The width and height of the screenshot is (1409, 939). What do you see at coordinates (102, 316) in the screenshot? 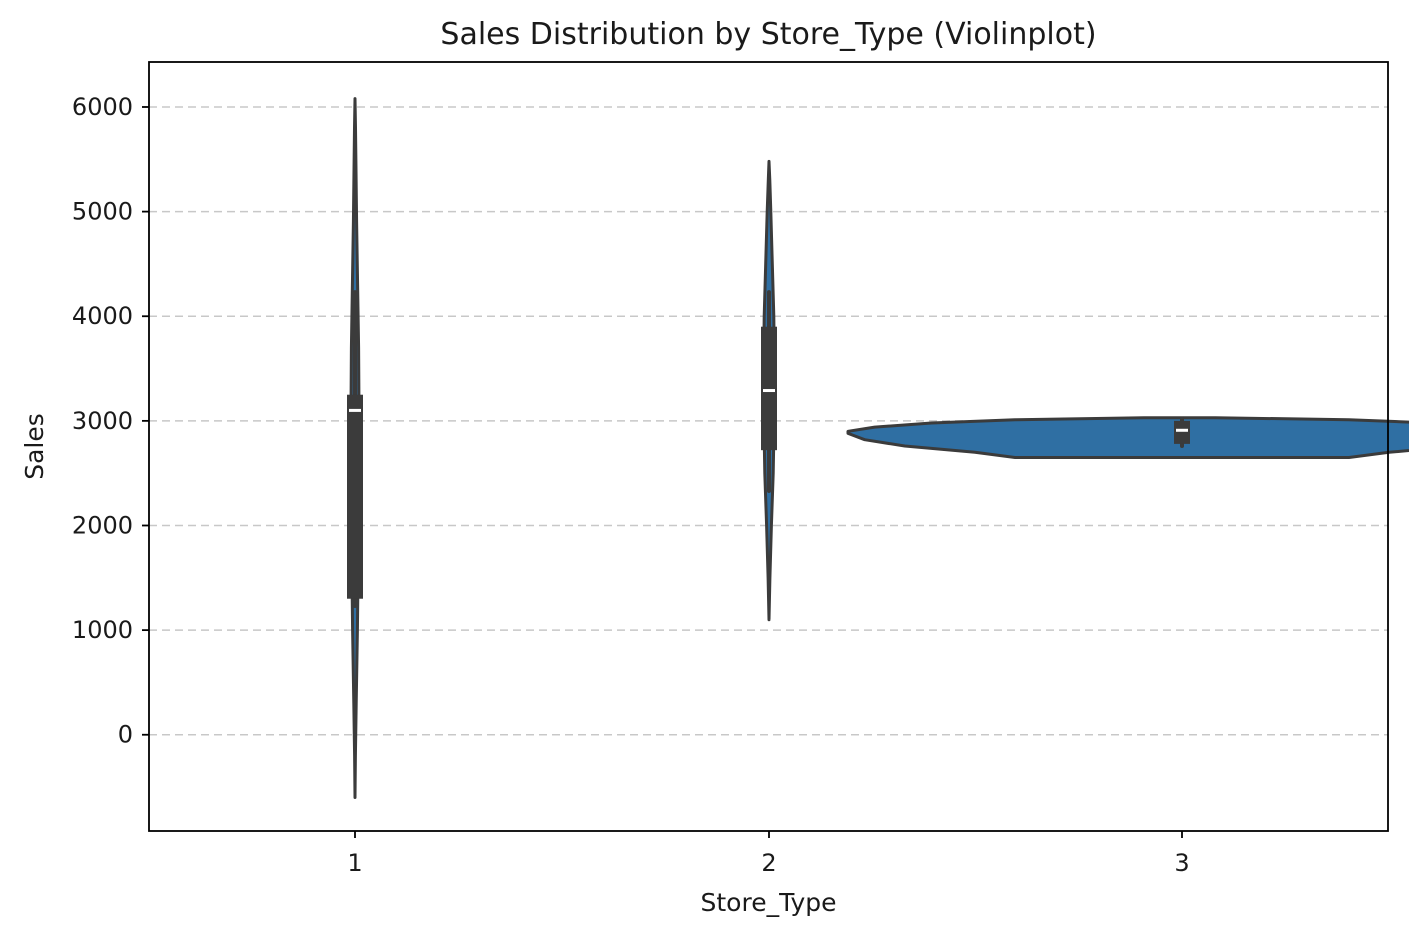
I see `y-tick-label: 4000` at bounding box center [102, 316].